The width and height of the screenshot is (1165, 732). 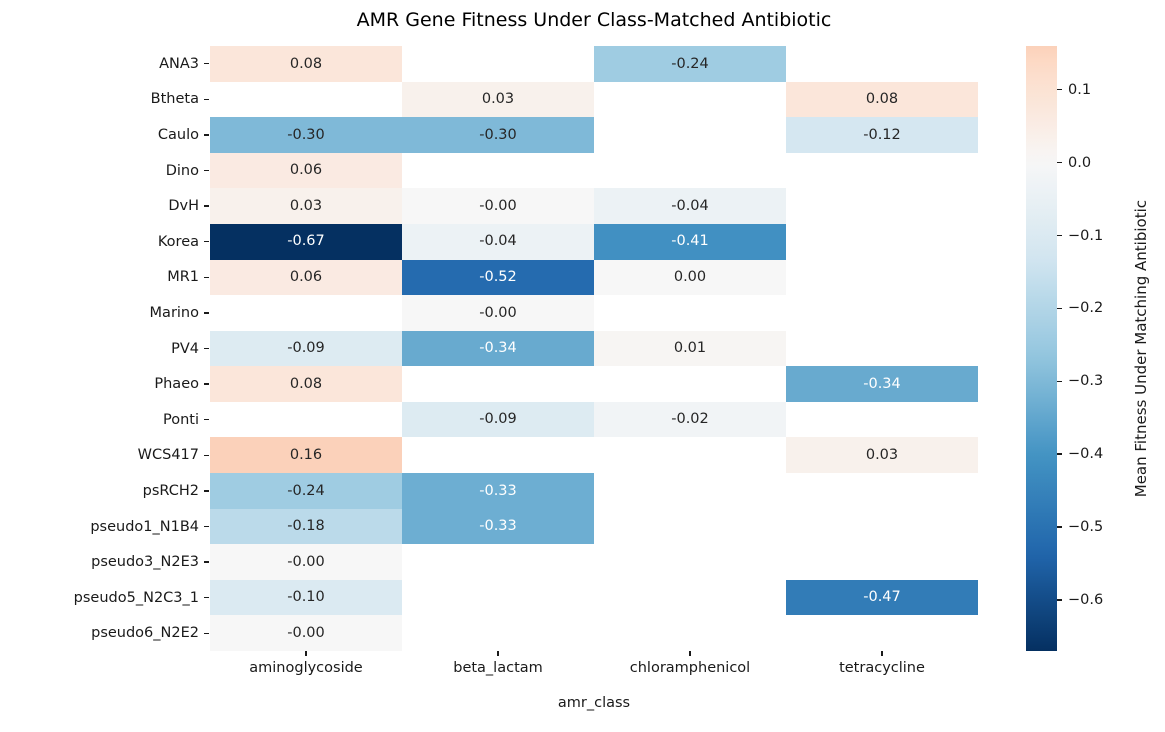 I want to click on row-label-row: pseudo1_N1B4, so click(x=104, y=527).